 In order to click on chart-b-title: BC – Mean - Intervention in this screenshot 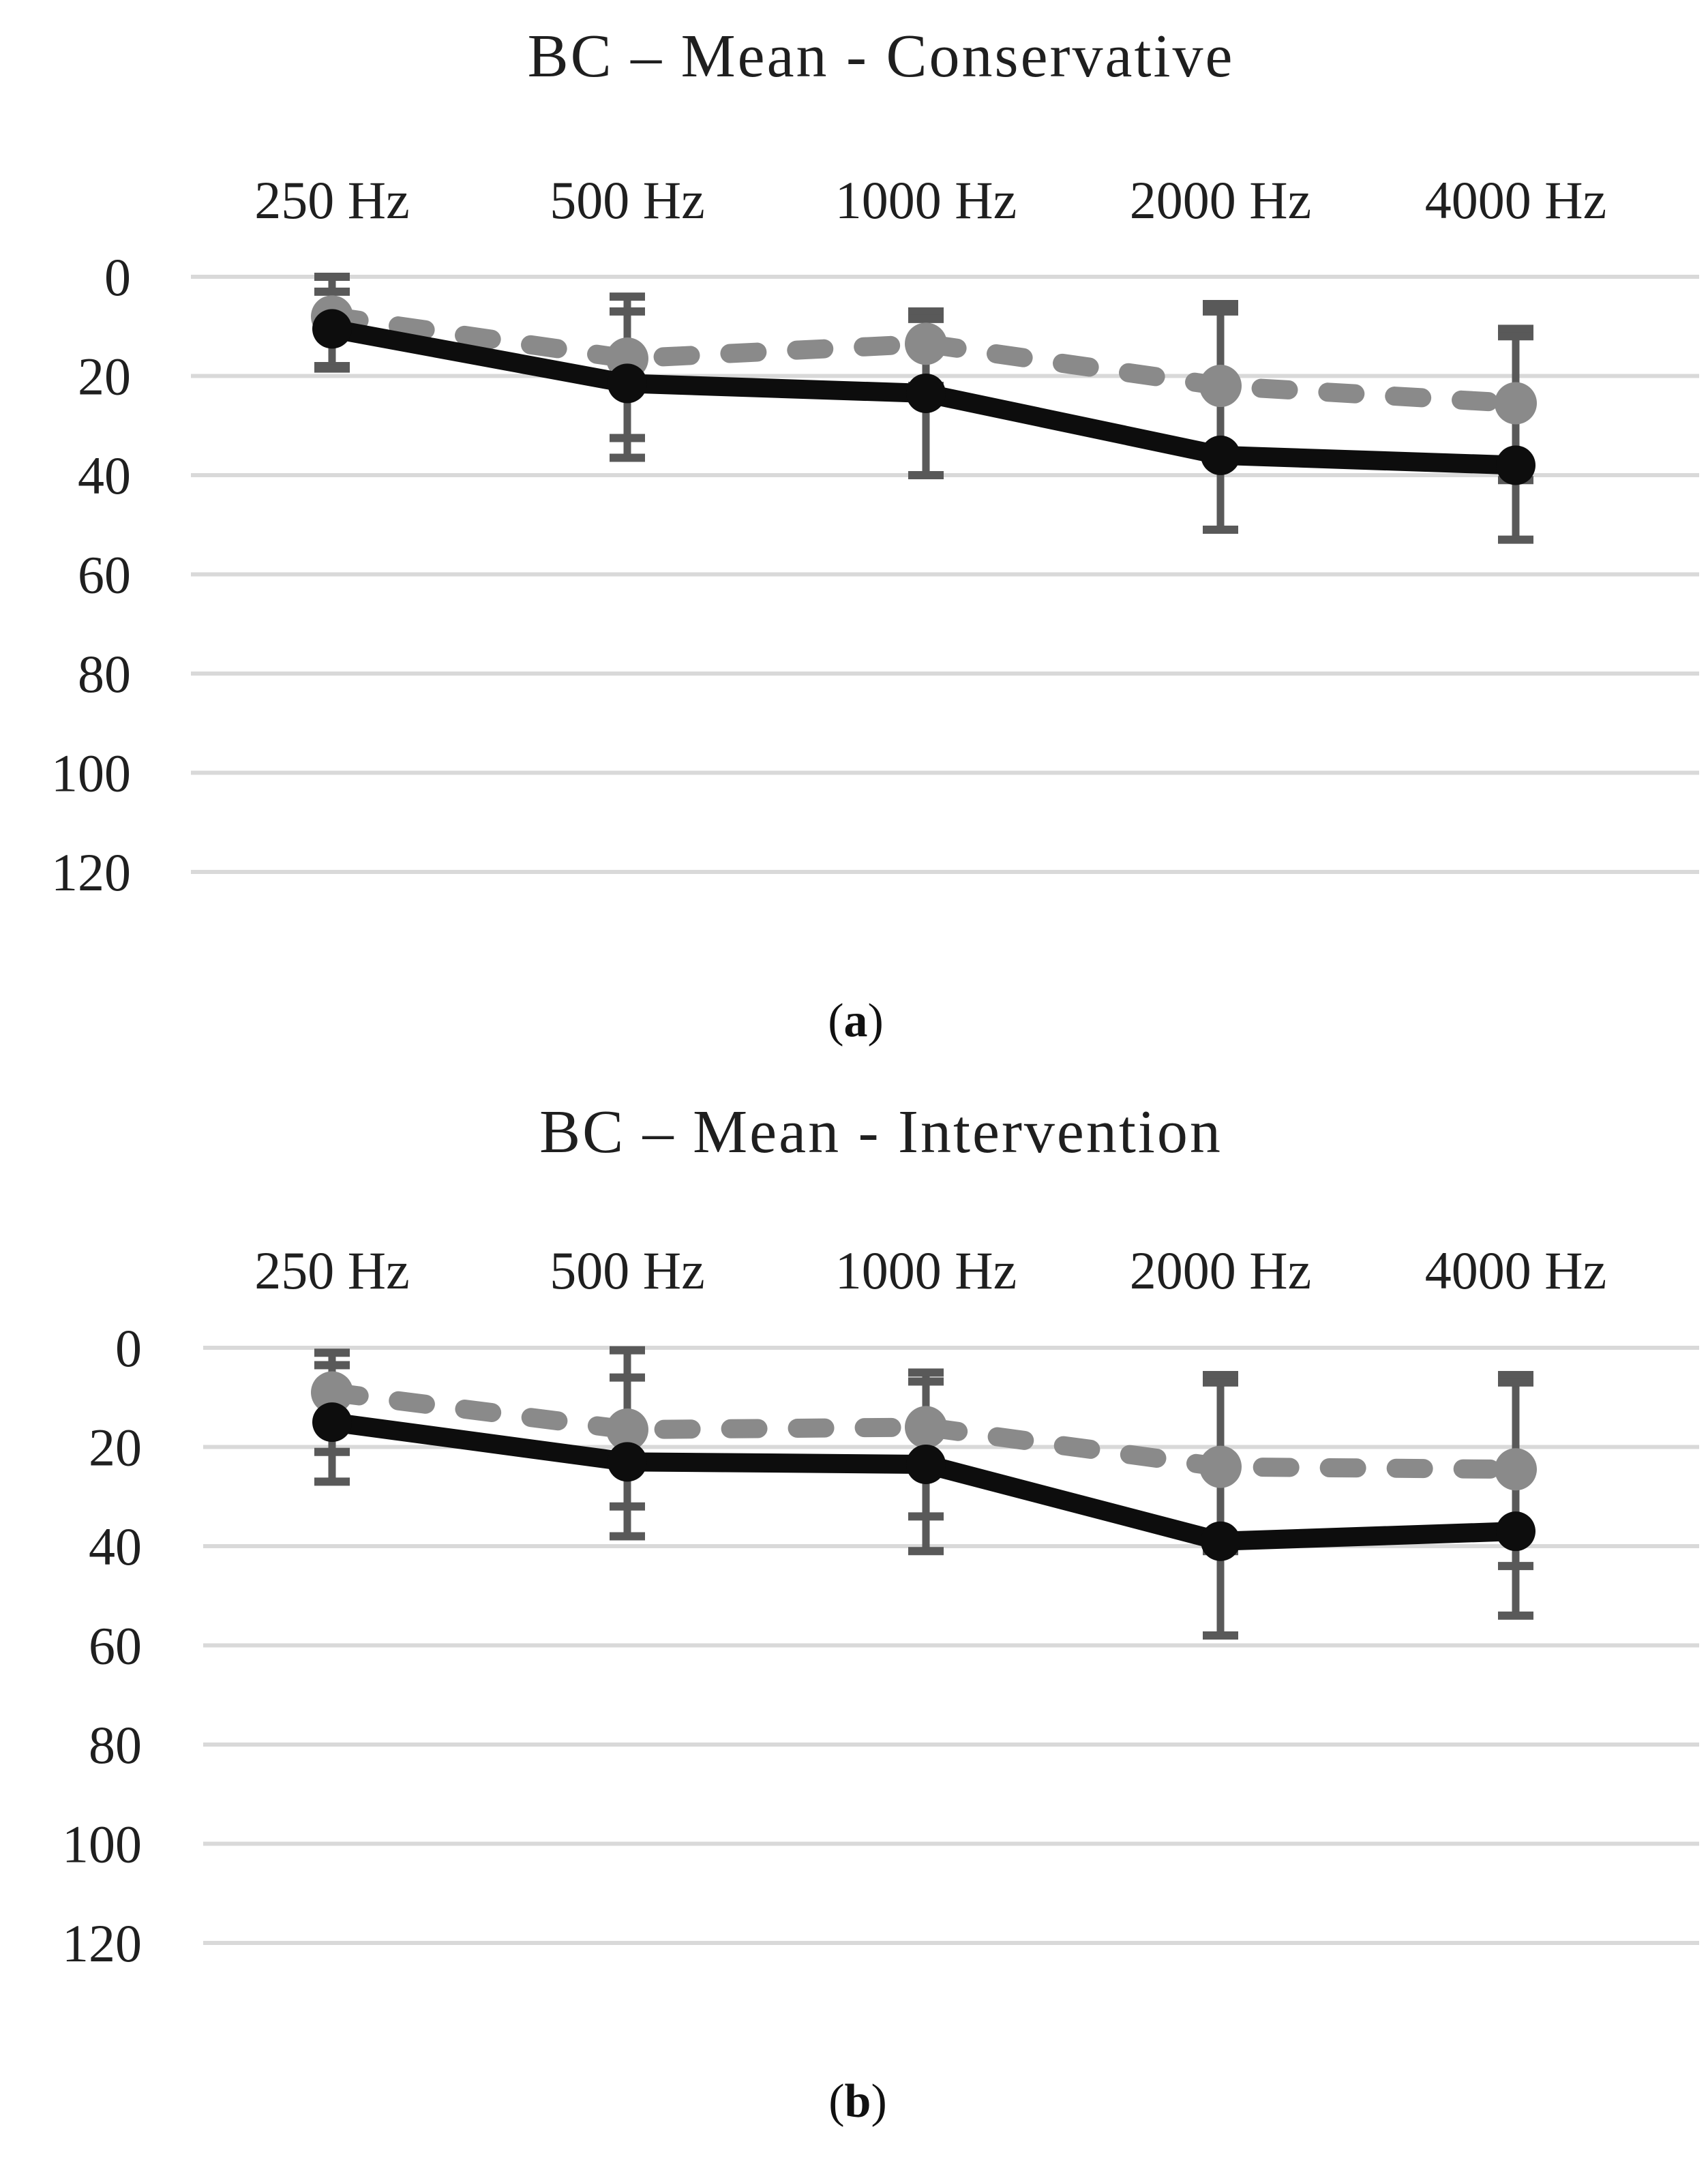, I will do `click(881, 1132)`.